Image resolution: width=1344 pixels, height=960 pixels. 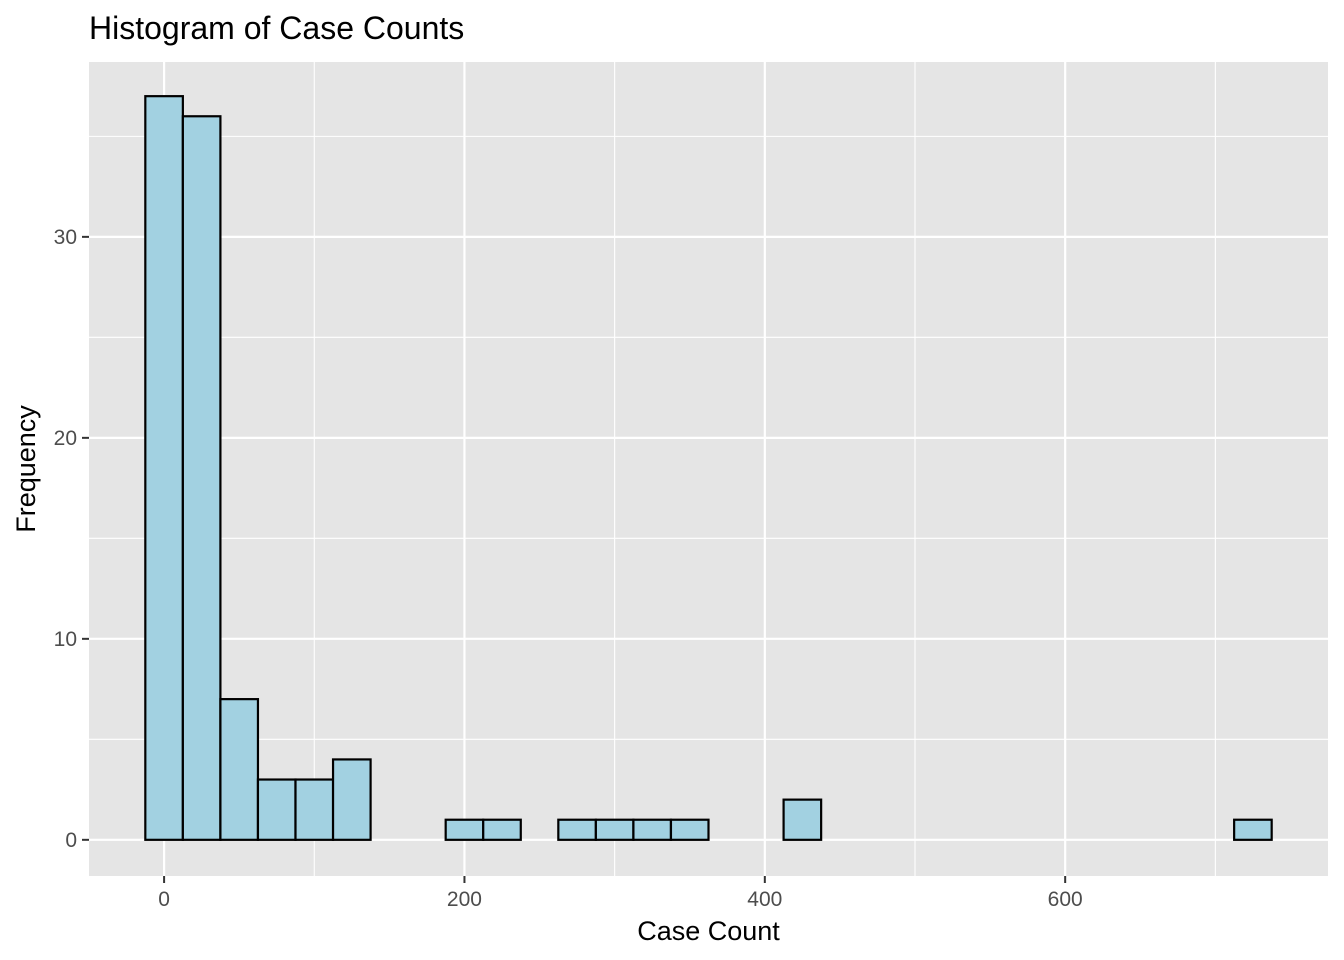 What do you see at coordinates (71, 539) in the screenshot?
I see `y-axis-ticks: 0 10 20 30` at bounding box center [71, 539].